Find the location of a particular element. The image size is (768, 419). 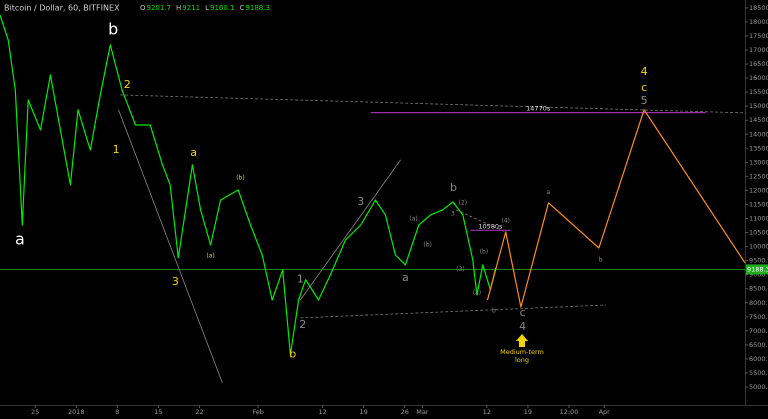

y-tick-label: 14500.0 is located at coordinates (758, 120).